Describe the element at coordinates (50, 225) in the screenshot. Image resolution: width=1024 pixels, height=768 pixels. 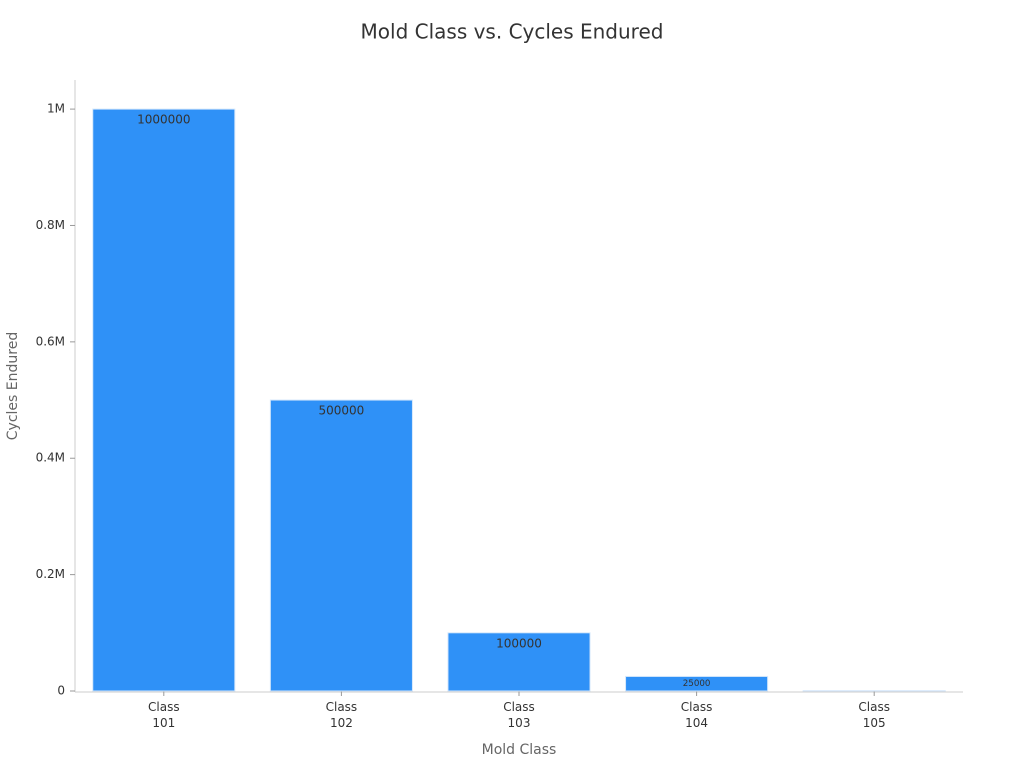
I see `y-tick-label: 0.8M` at that location.